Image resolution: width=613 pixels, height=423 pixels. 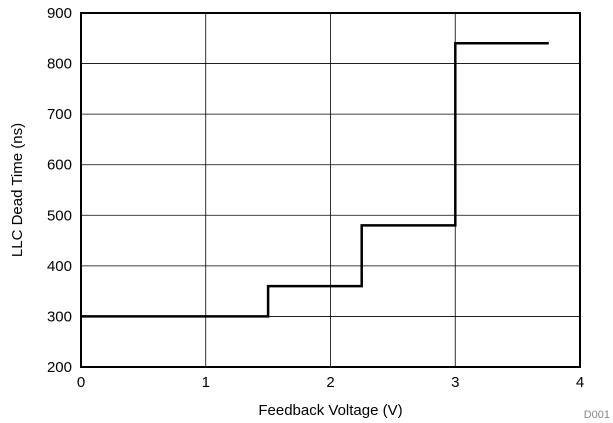 I want to click on y-tick-label: 500, so click(x=59, y=215).